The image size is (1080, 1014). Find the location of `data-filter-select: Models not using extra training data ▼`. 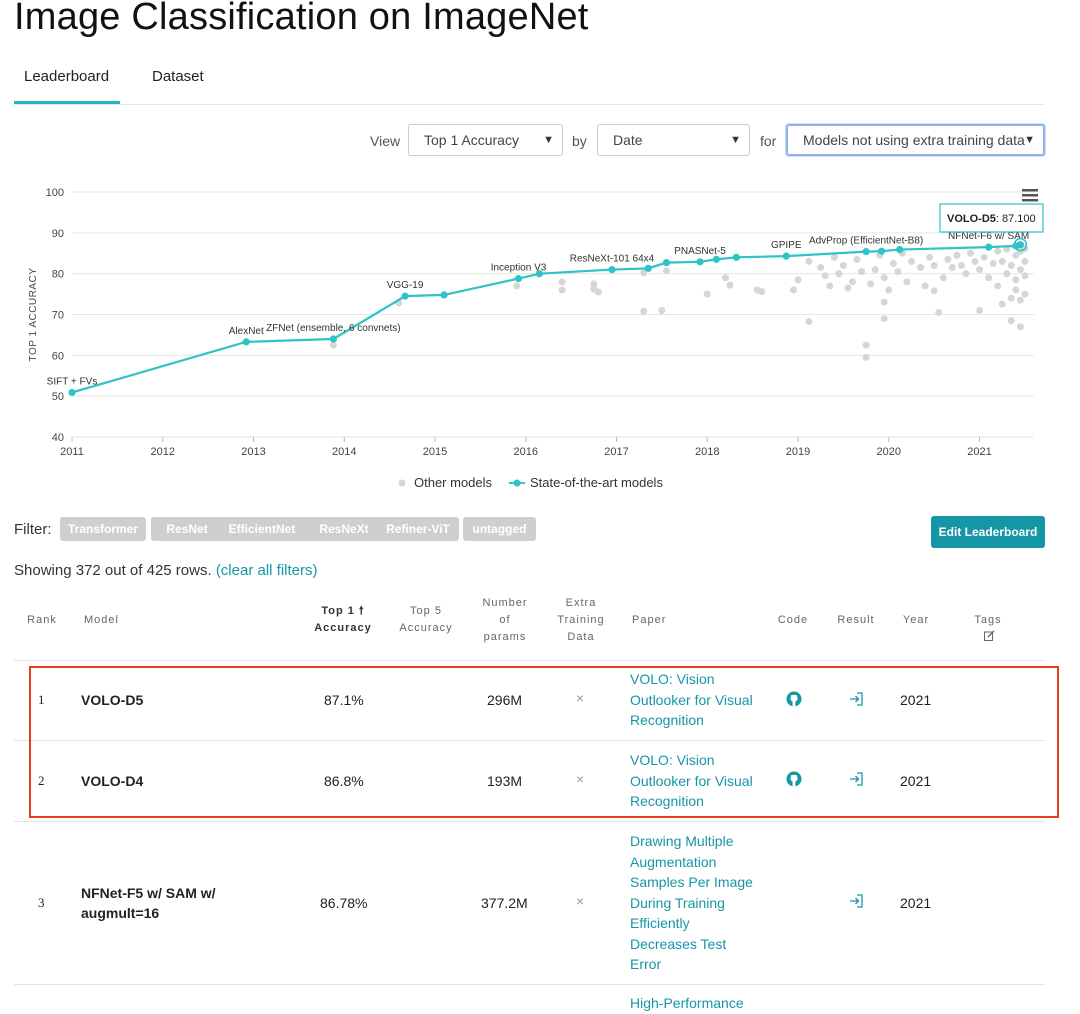

data-filter-select: Models not using extra training data ▼ is located at coordinates (915, 140).